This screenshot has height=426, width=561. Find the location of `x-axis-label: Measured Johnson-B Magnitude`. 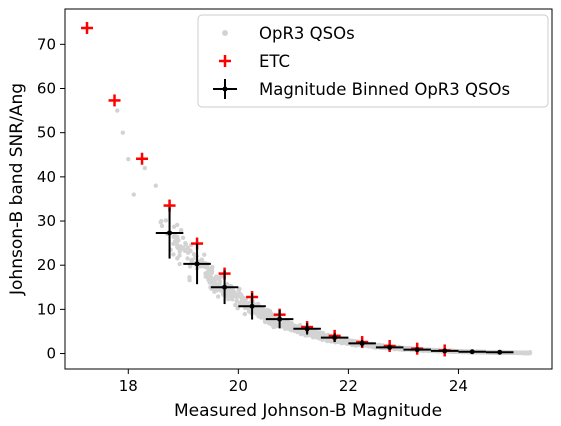

x-axis-label: Measured Johnson-B Magnitude is located at coordinates (308, 411).